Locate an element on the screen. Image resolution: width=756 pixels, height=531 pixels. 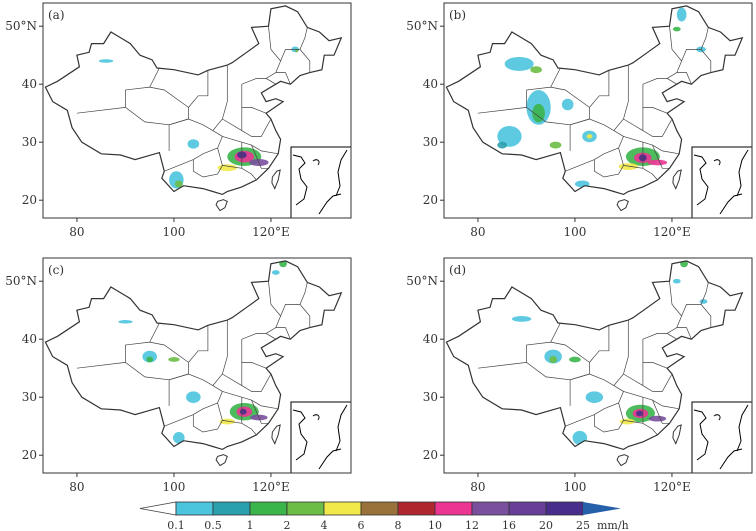
colorbar-tick-label: 8 is located at coordinates (398, 525).